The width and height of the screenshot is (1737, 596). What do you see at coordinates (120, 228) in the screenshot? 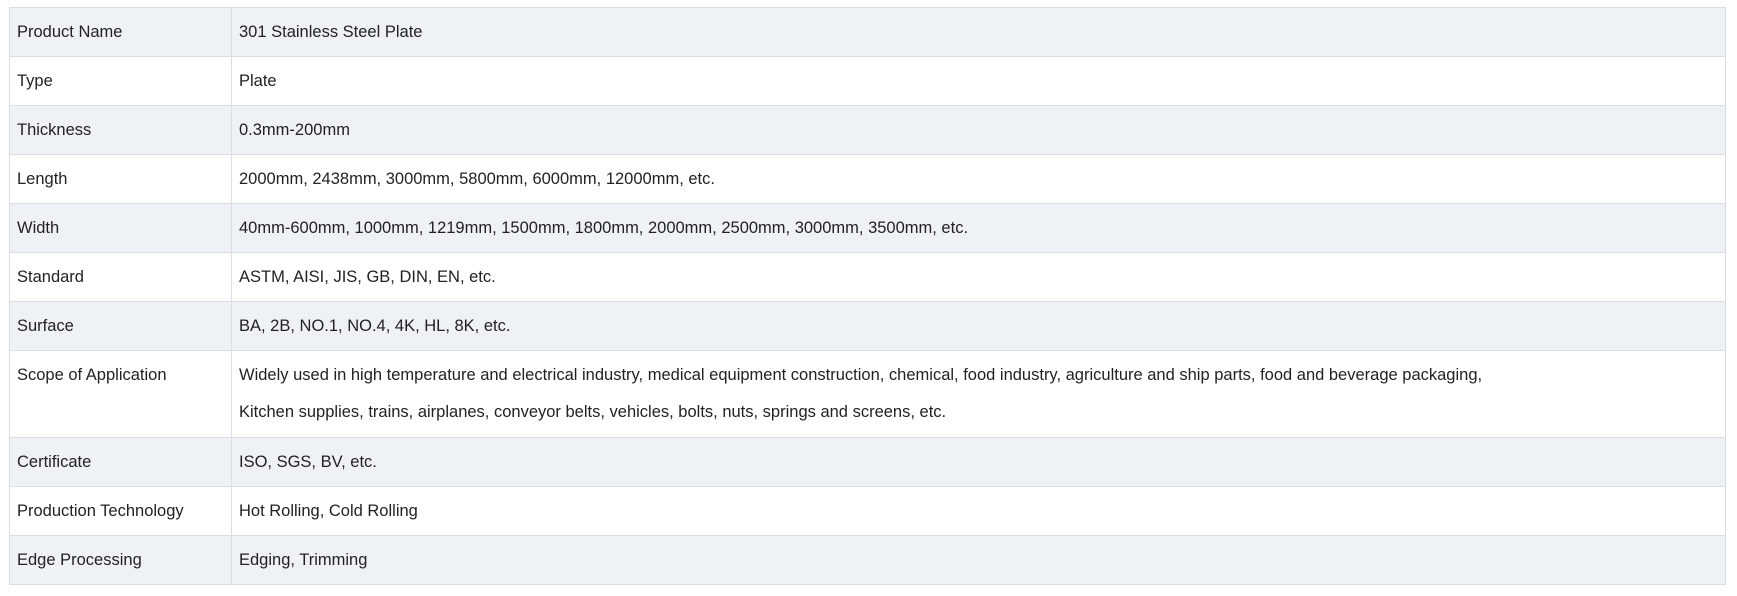
I see `row-label: Width` at bounding box center [120, 228].